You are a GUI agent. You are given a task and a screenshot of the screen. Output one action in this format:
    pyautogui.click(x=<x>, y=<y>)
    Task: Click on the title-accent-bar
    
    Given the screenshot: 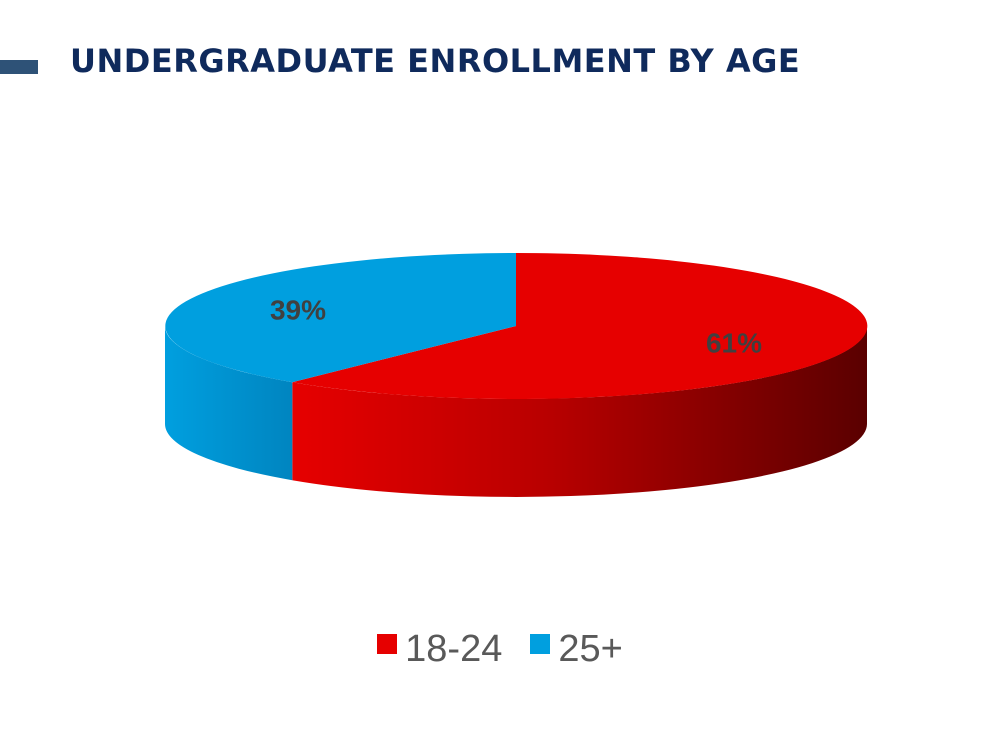 What is the action you would take?
    pyautogui.click(x=19, y=67)
    